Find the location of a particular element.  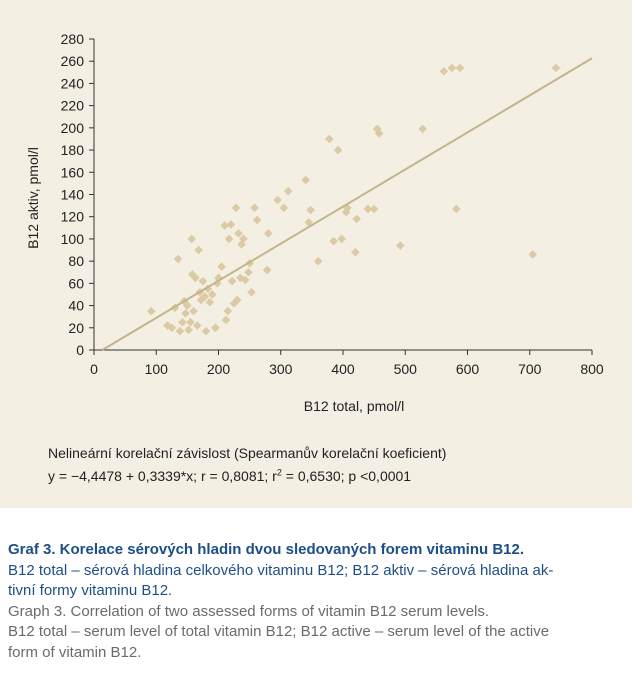

x-tick-label: 400 is located at coordinates (343, 369).